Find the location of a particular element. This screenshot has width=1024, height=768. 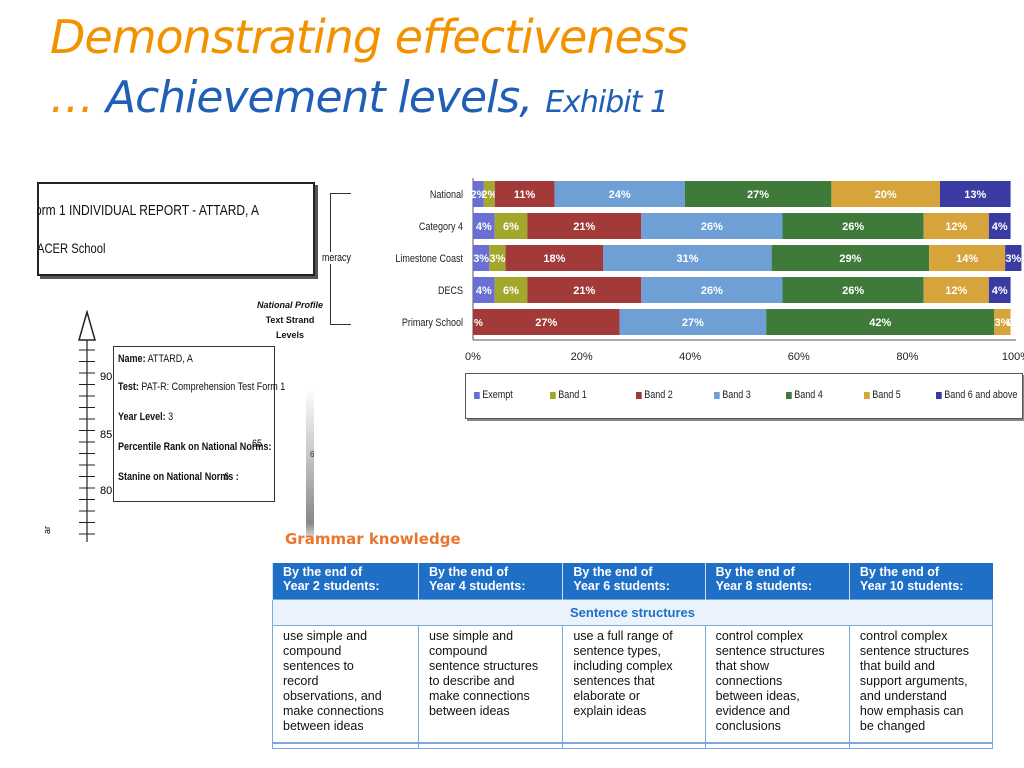

year-10-header: By the end of Year 10 students: is located at coordinates (920, 581).